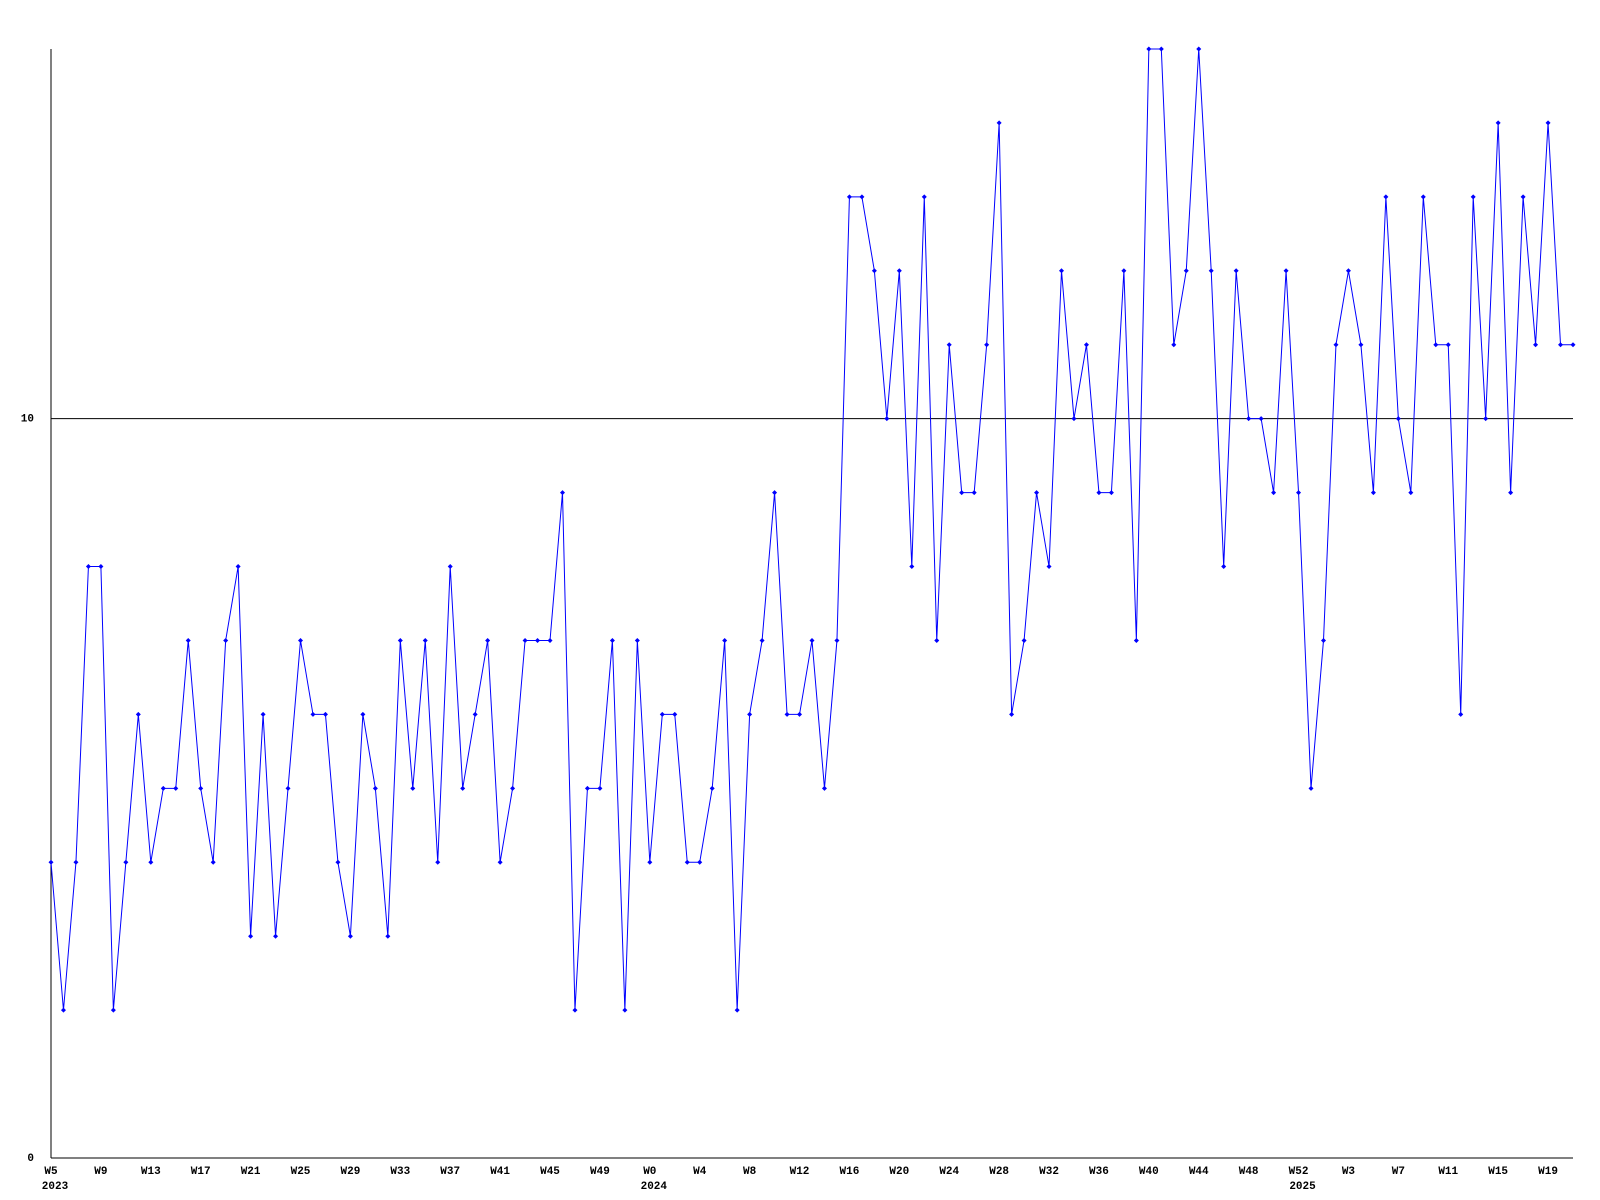 The height and width of the screenshot is (1200, 1600). What do you see at coordinates (800, 1172) in the screenshot?
I see `x-tick-label: W12` at bounding box center [800, 1172].